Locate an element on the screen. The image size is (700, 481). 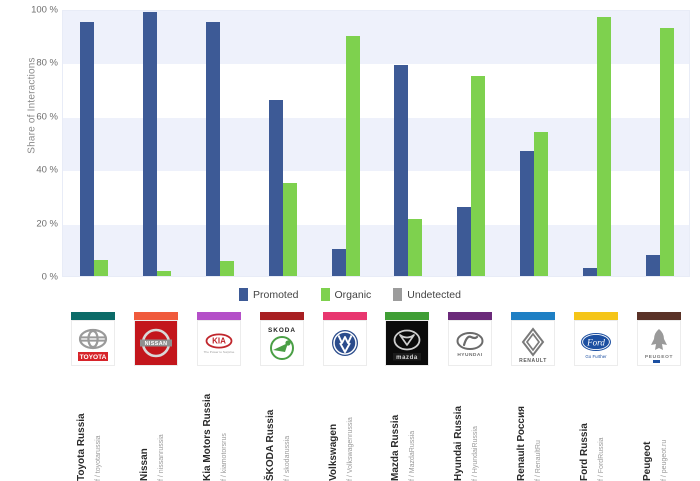
legend-item: Promoted is located at coordinates (268, 294).